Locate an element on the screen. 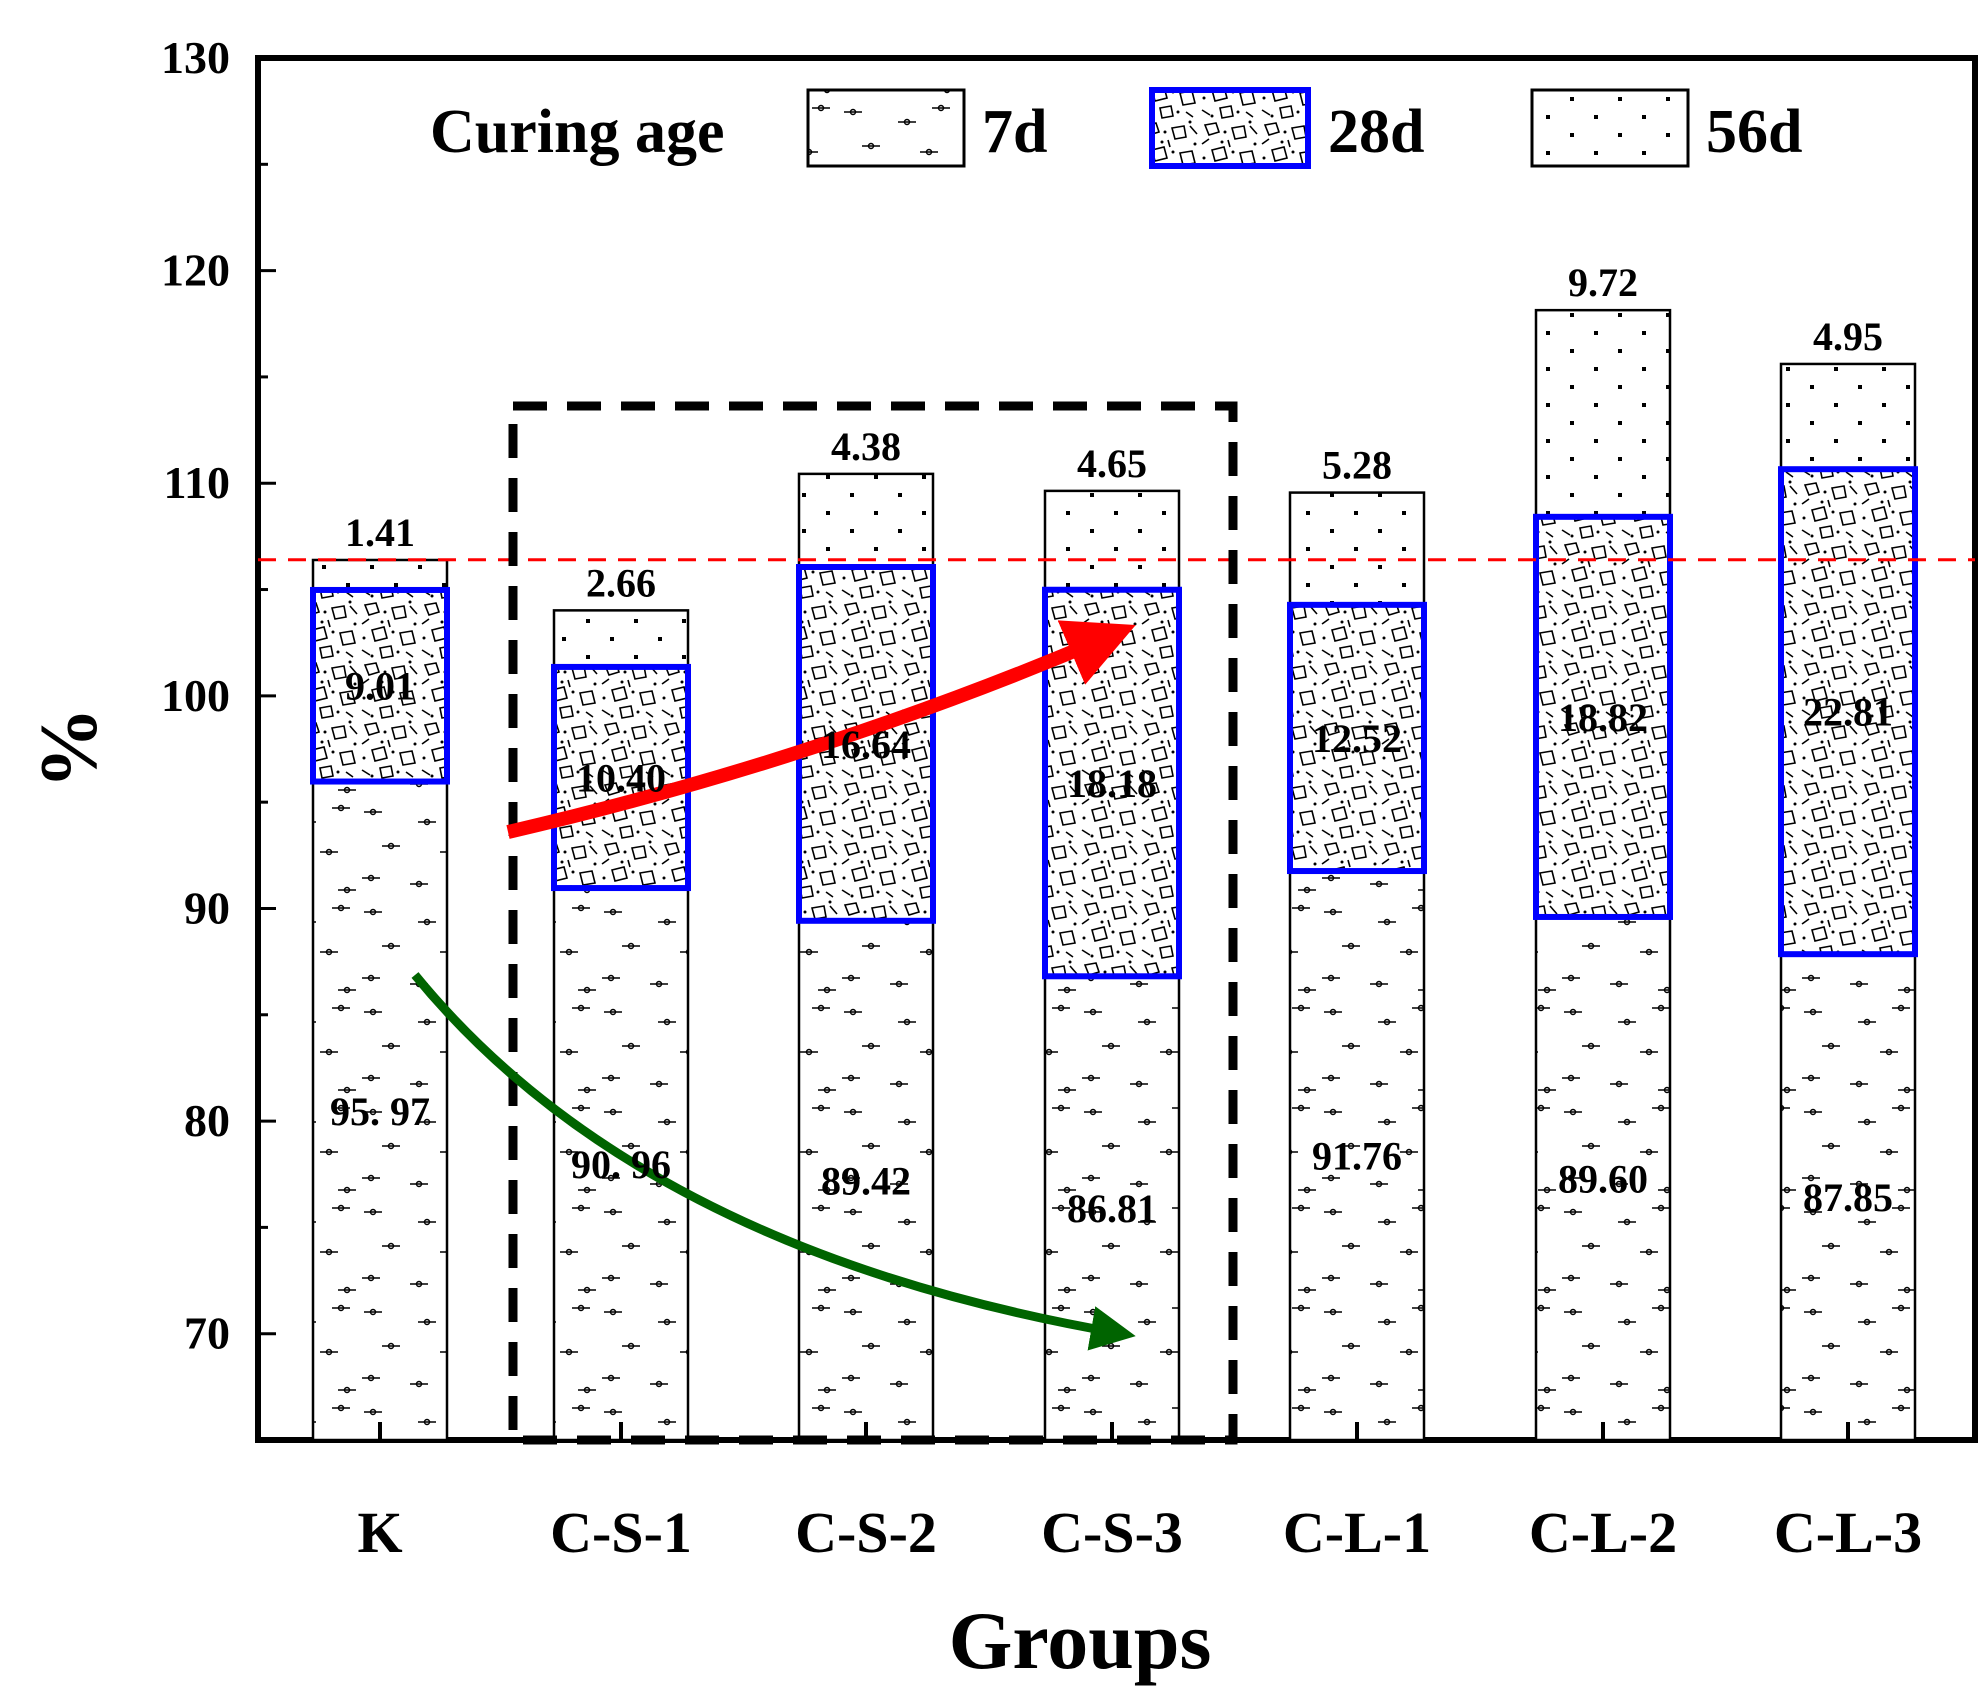  legend-label-28d: 28d is located at coordinates (1376, 132).